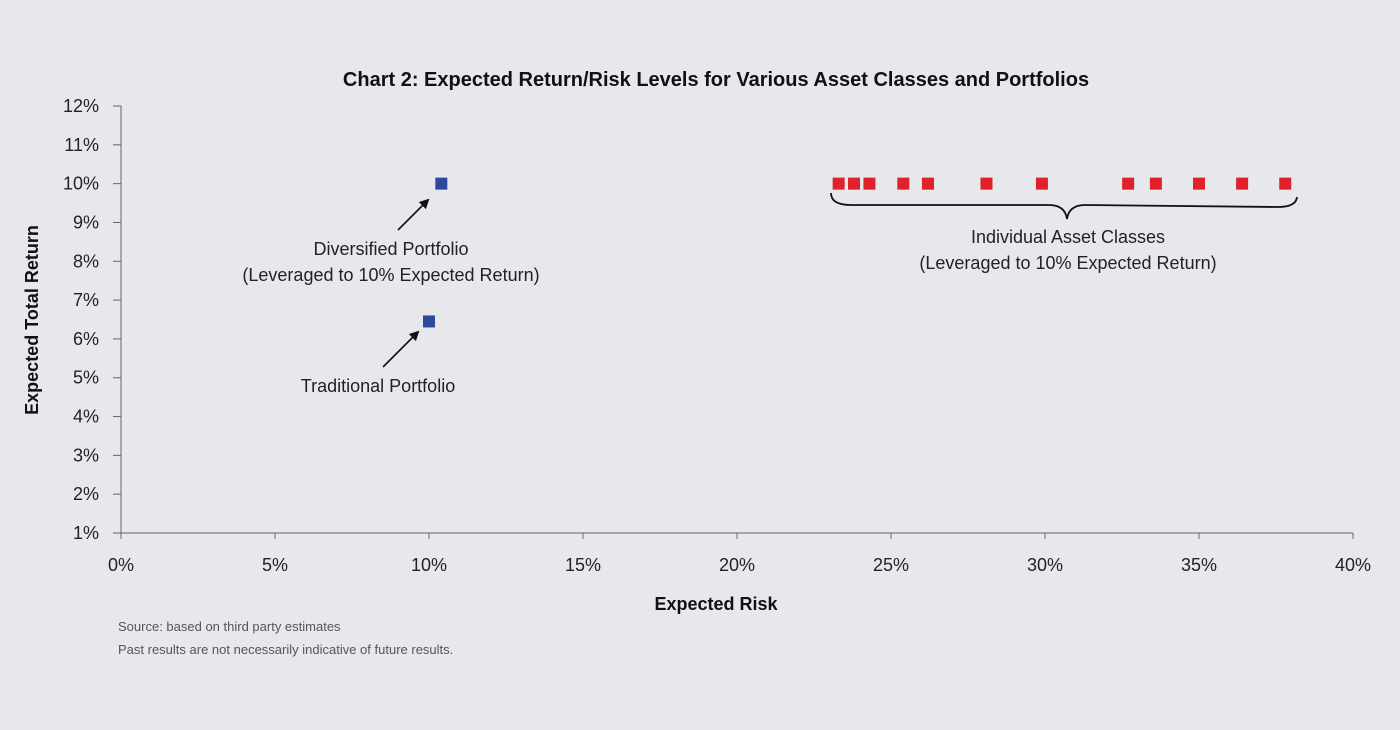 This screenshot has height=730, width=1400. Describe the element at coordinates (390, 275) in the screenshot. I see `diversified-label-line2: (Leveraged to 10% Expected Return)` at that location.